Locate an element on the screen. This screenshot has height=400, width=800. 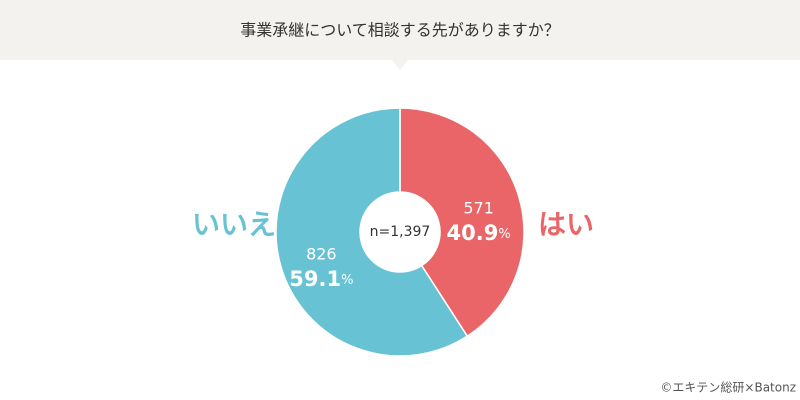
chart-title: 事業承継について相談する先がありますか？ is located at coordinates (400, 30).